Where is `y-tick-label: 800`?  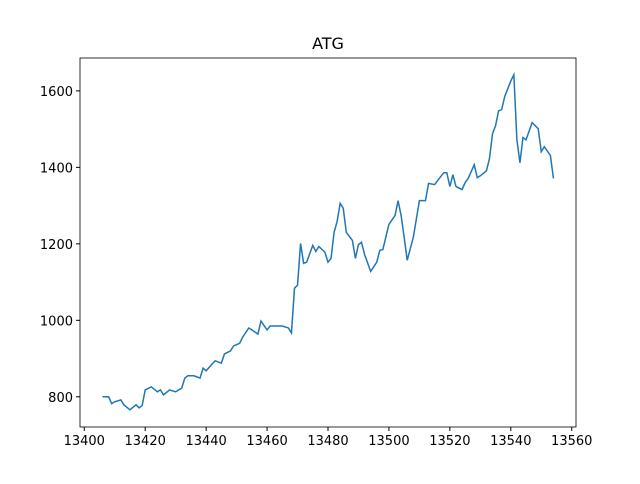 y-tick-label: 800 is located at coordinates (60, 398).